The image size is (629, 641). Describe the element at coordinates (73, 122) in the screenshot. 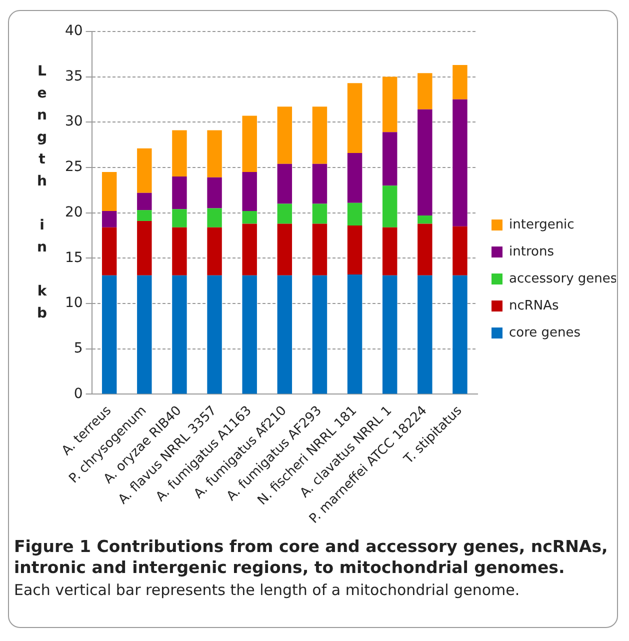

I see `y-tick-label: 30` at that location.